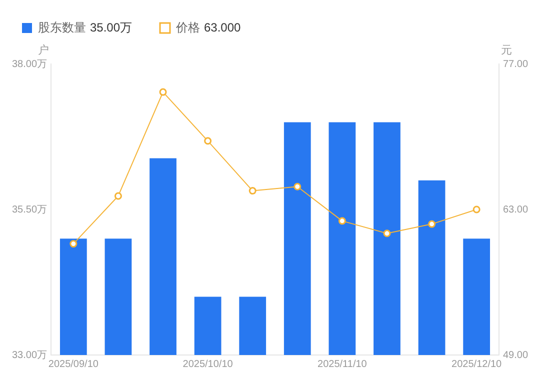 The image size is (550, 381). I want to click on legend-label: 价格, so click(188, 27).